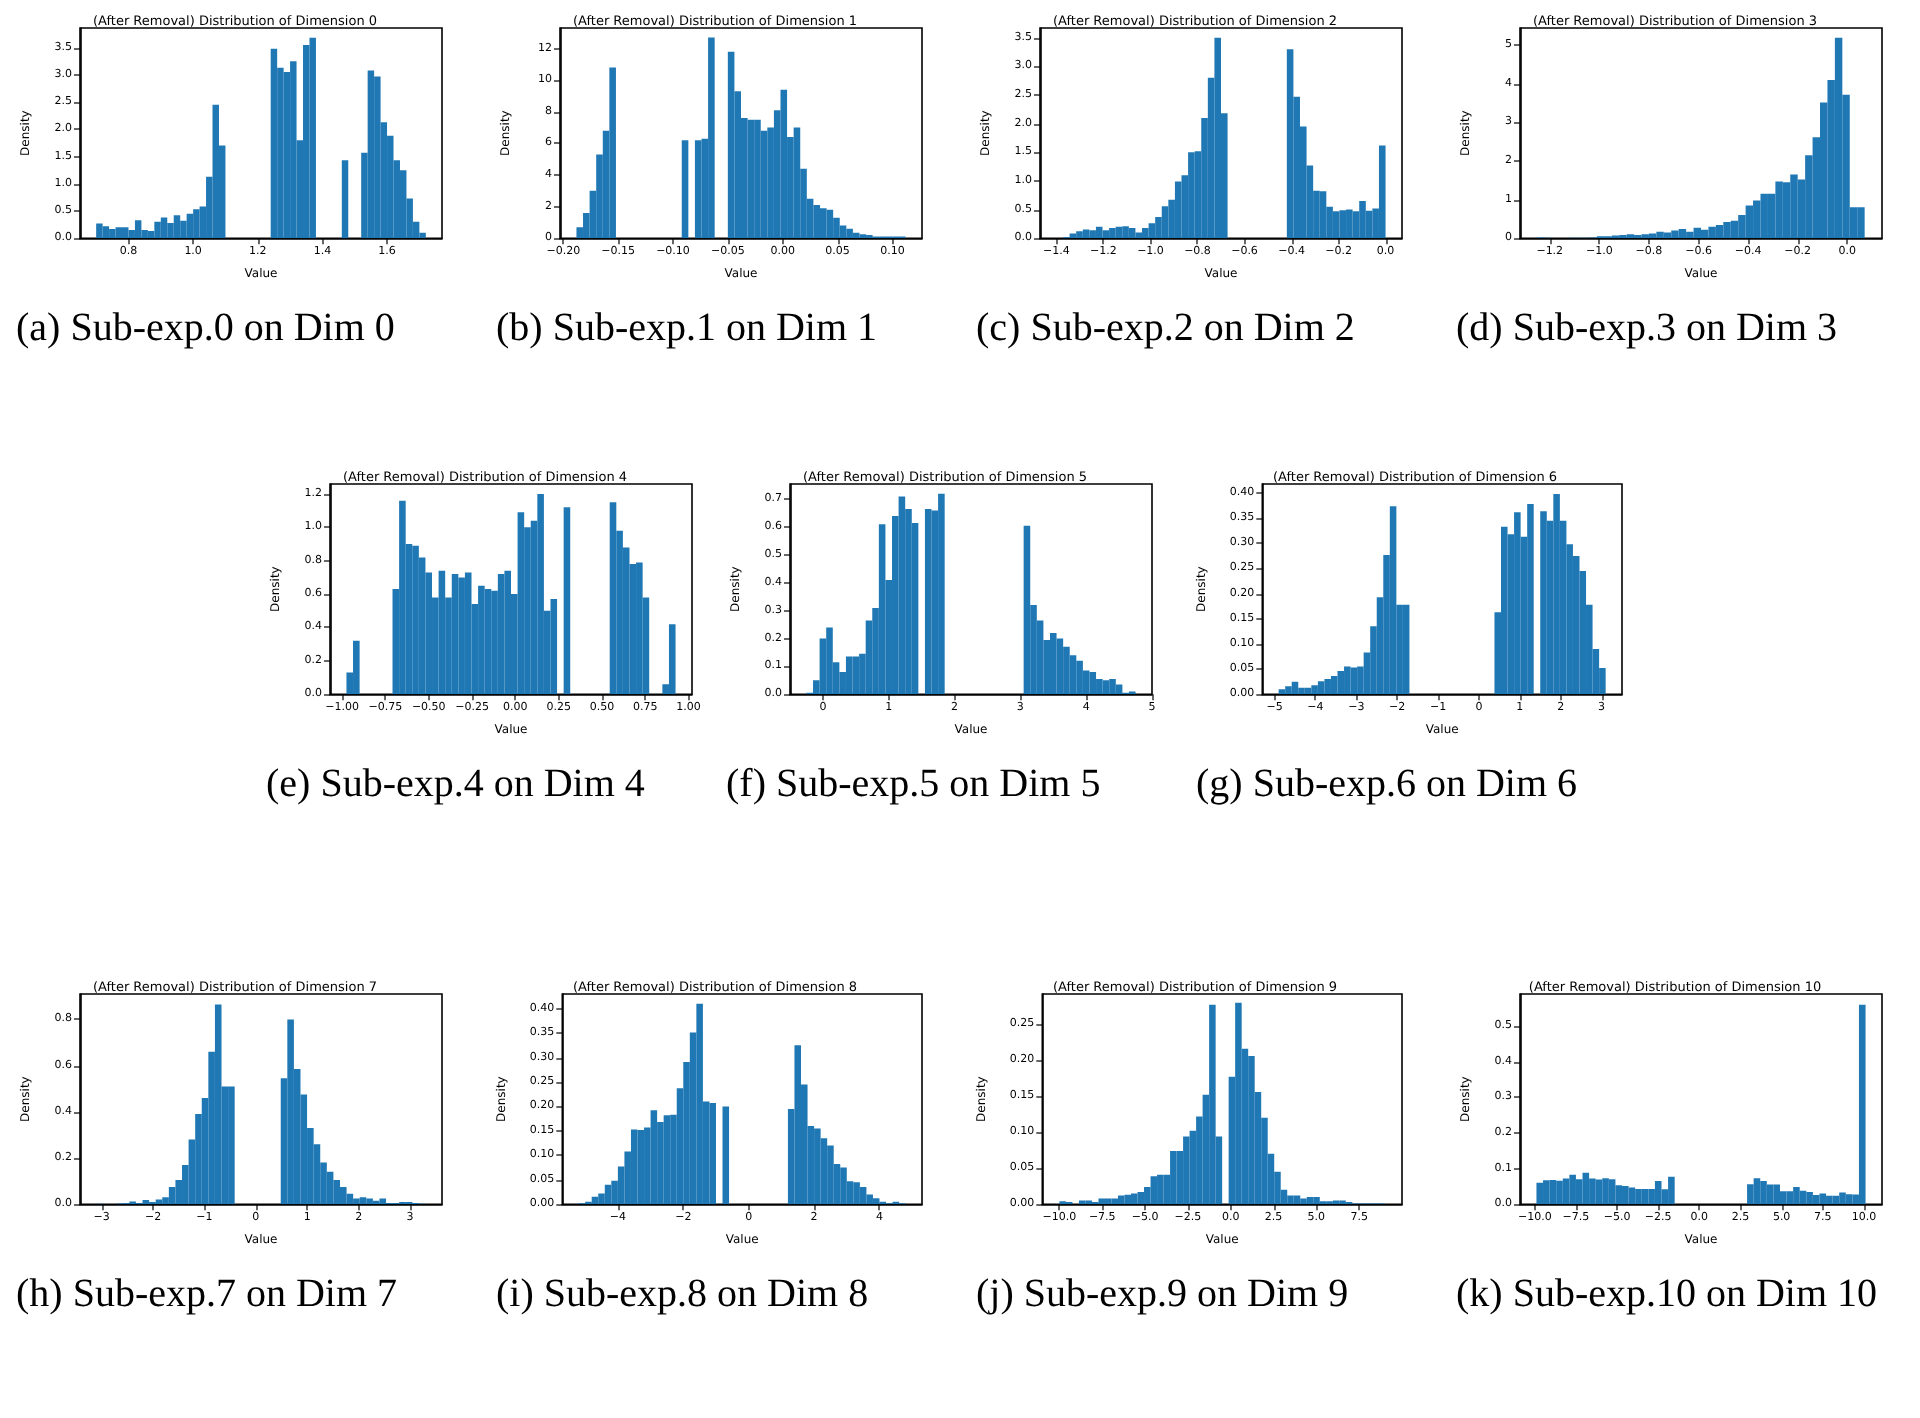  I want to click on text: (c) Sub-exp.2 on Dim 2, so click(1166, 328).